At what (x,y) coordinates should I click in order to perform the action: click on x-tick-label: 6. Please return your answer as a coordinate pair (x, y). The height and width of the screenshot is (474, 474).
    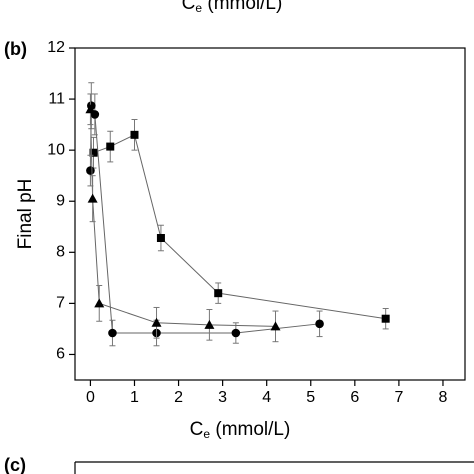
    Looking at the image, I should click on (354, 397).